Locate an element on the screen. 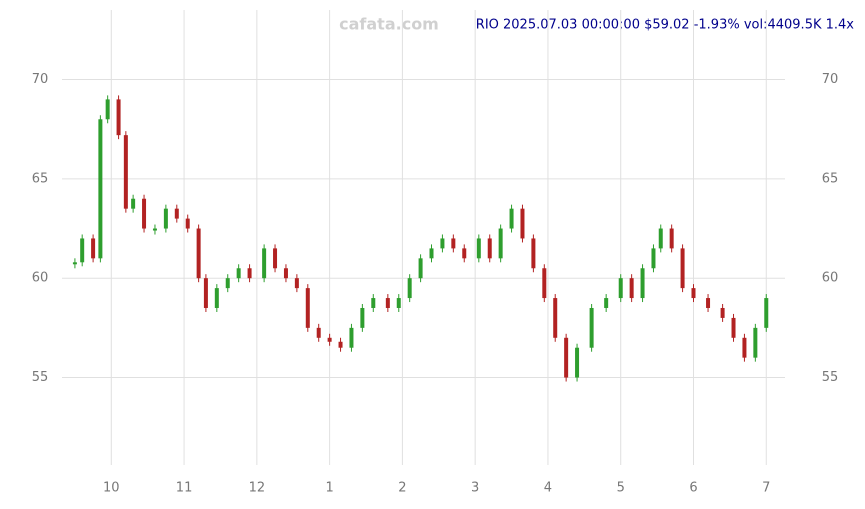 The width and height of the screenshot is (865, 509). x-tick-label: 1 is located at coordinates (329, 488).